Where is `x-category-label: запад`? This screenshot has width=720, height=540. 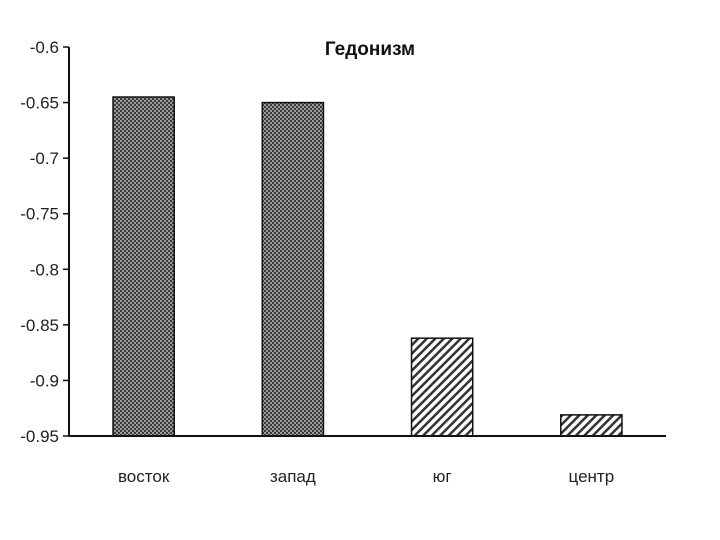 x-category-label: запад is located at coordinates (293, 476).